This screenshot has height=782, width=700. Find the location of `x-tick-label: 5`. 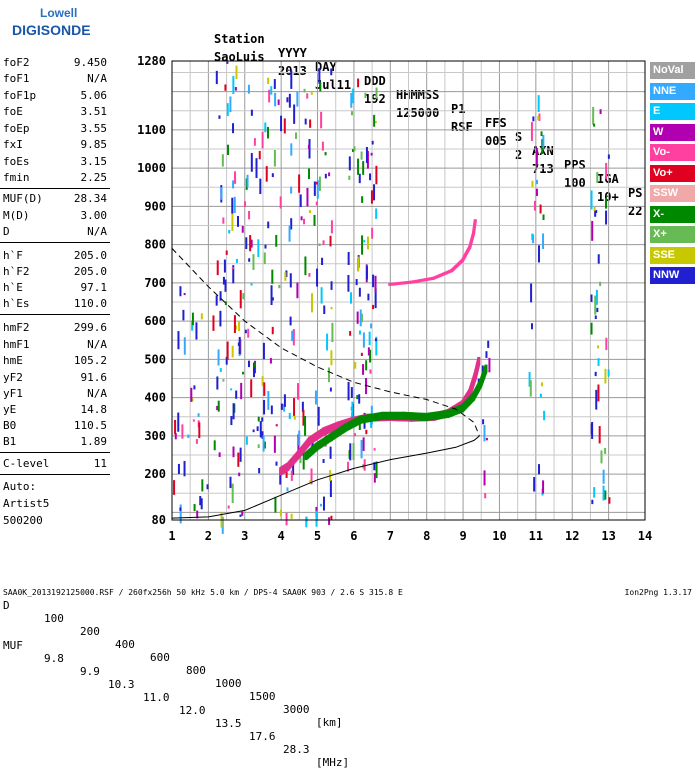

x-tick-label: 5 is located at coordinates (317, 536).